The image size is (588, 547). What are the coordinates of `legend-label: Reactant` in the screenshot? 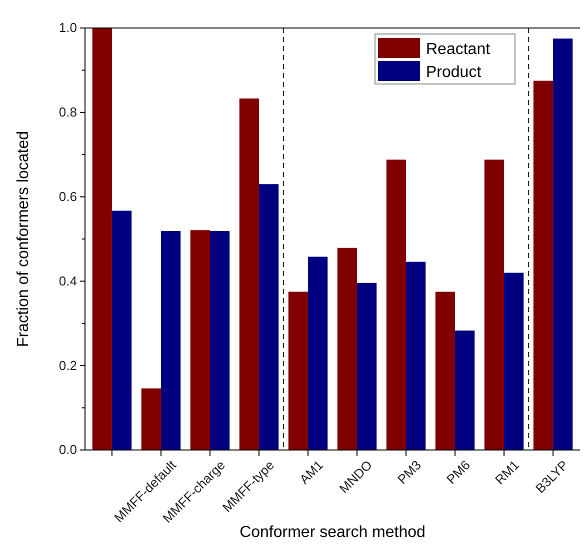 It's located at (458, 49).